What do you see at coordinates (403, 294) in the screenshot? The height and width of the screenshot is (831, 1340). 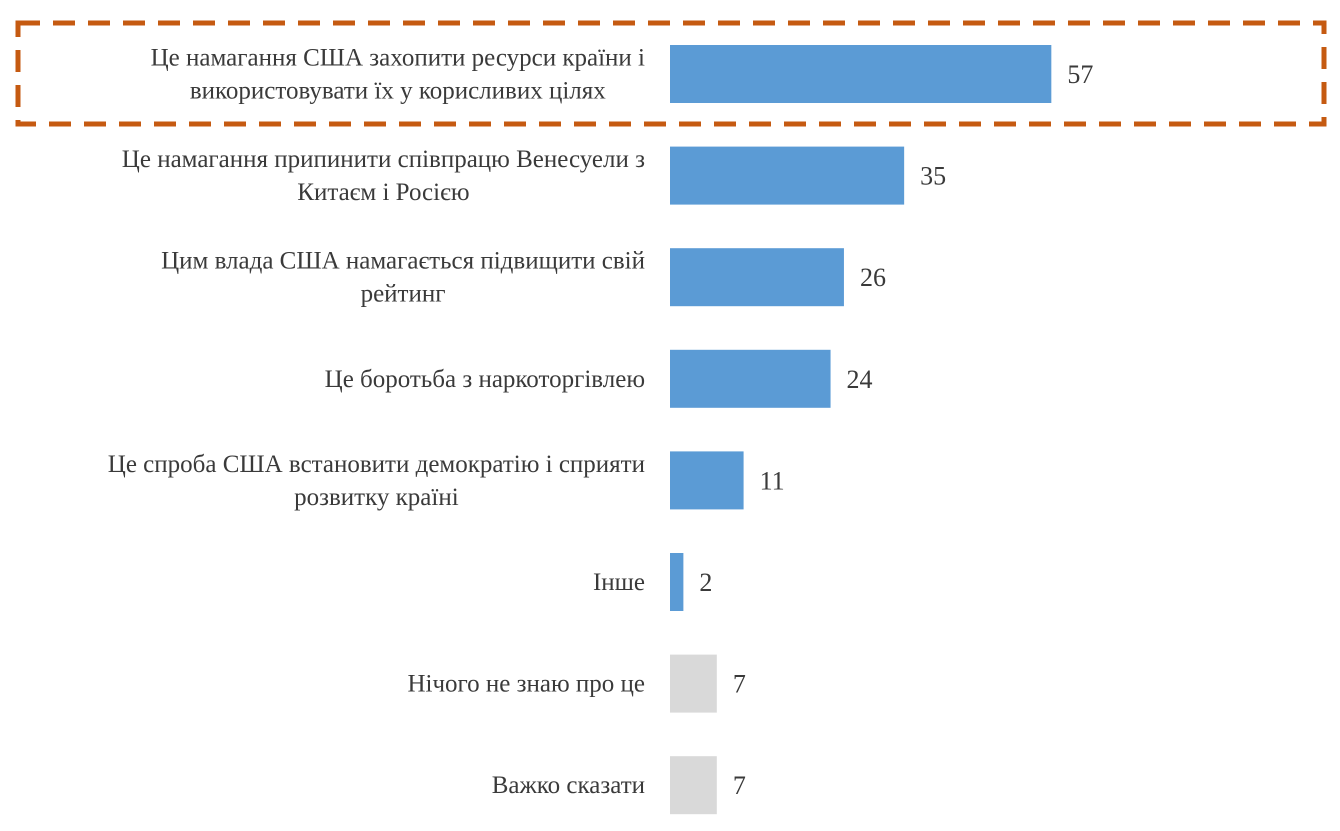 I see `category-label-line: рейтинг` at bounding box center [403, 294].